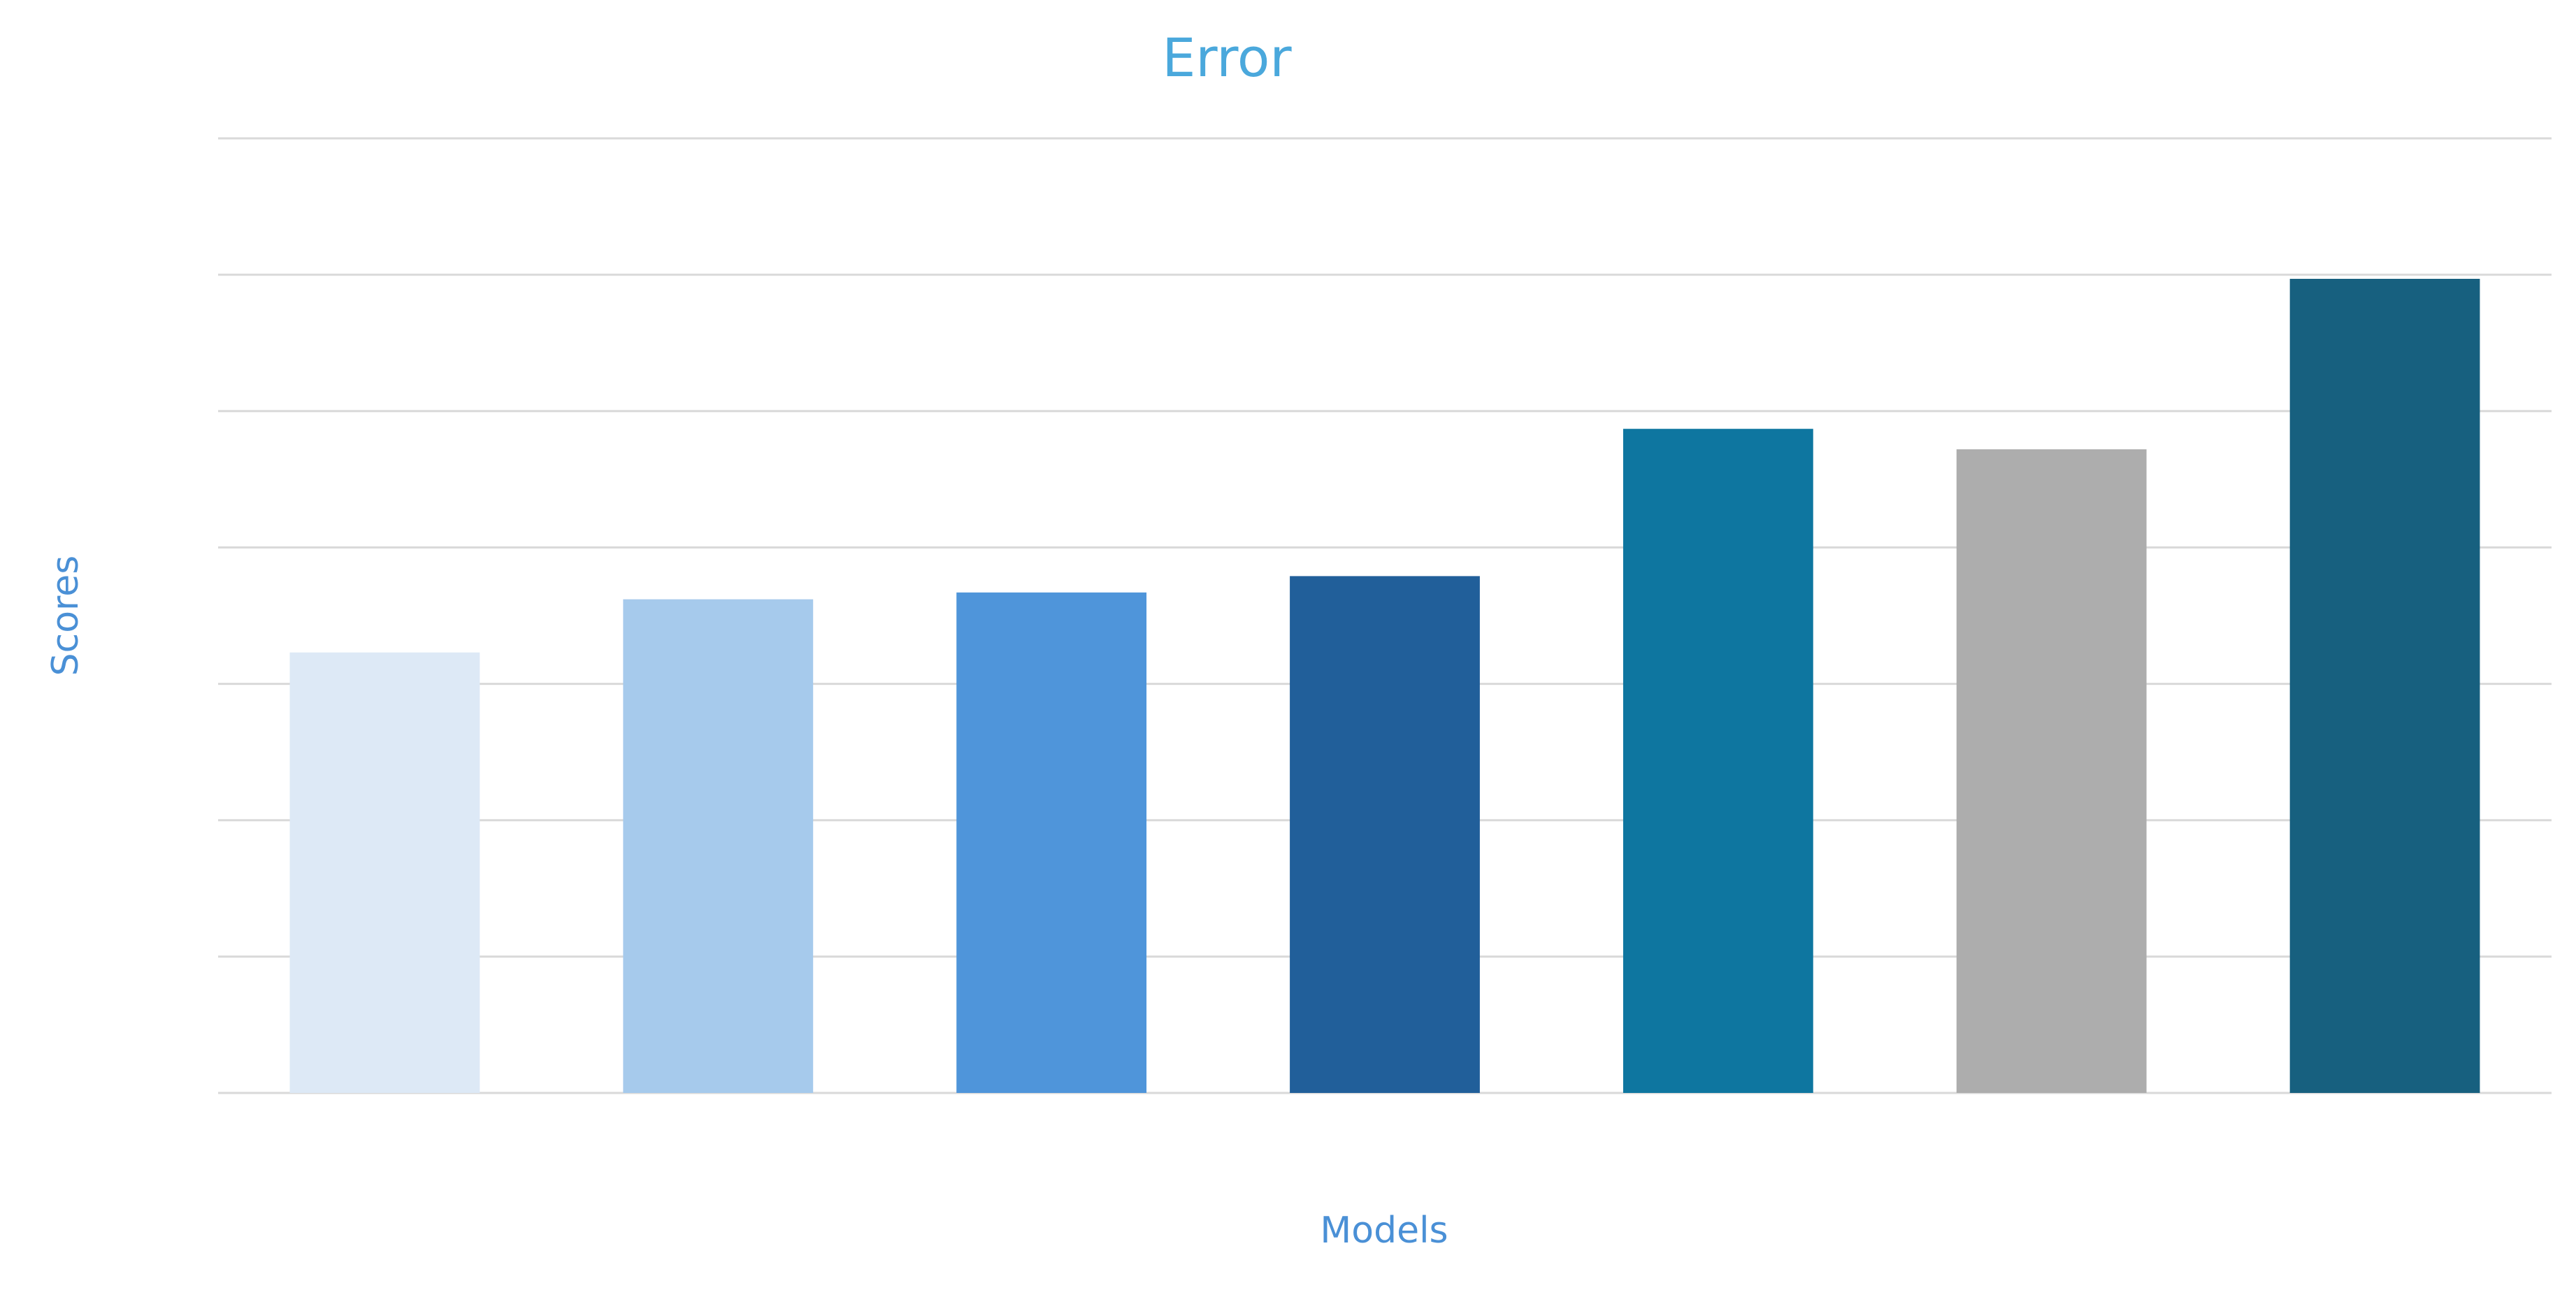  What do you see at coordinates (1227, 58) in the screenshot?
I see `chart-title: Error` at bounding box center [1227, 58].